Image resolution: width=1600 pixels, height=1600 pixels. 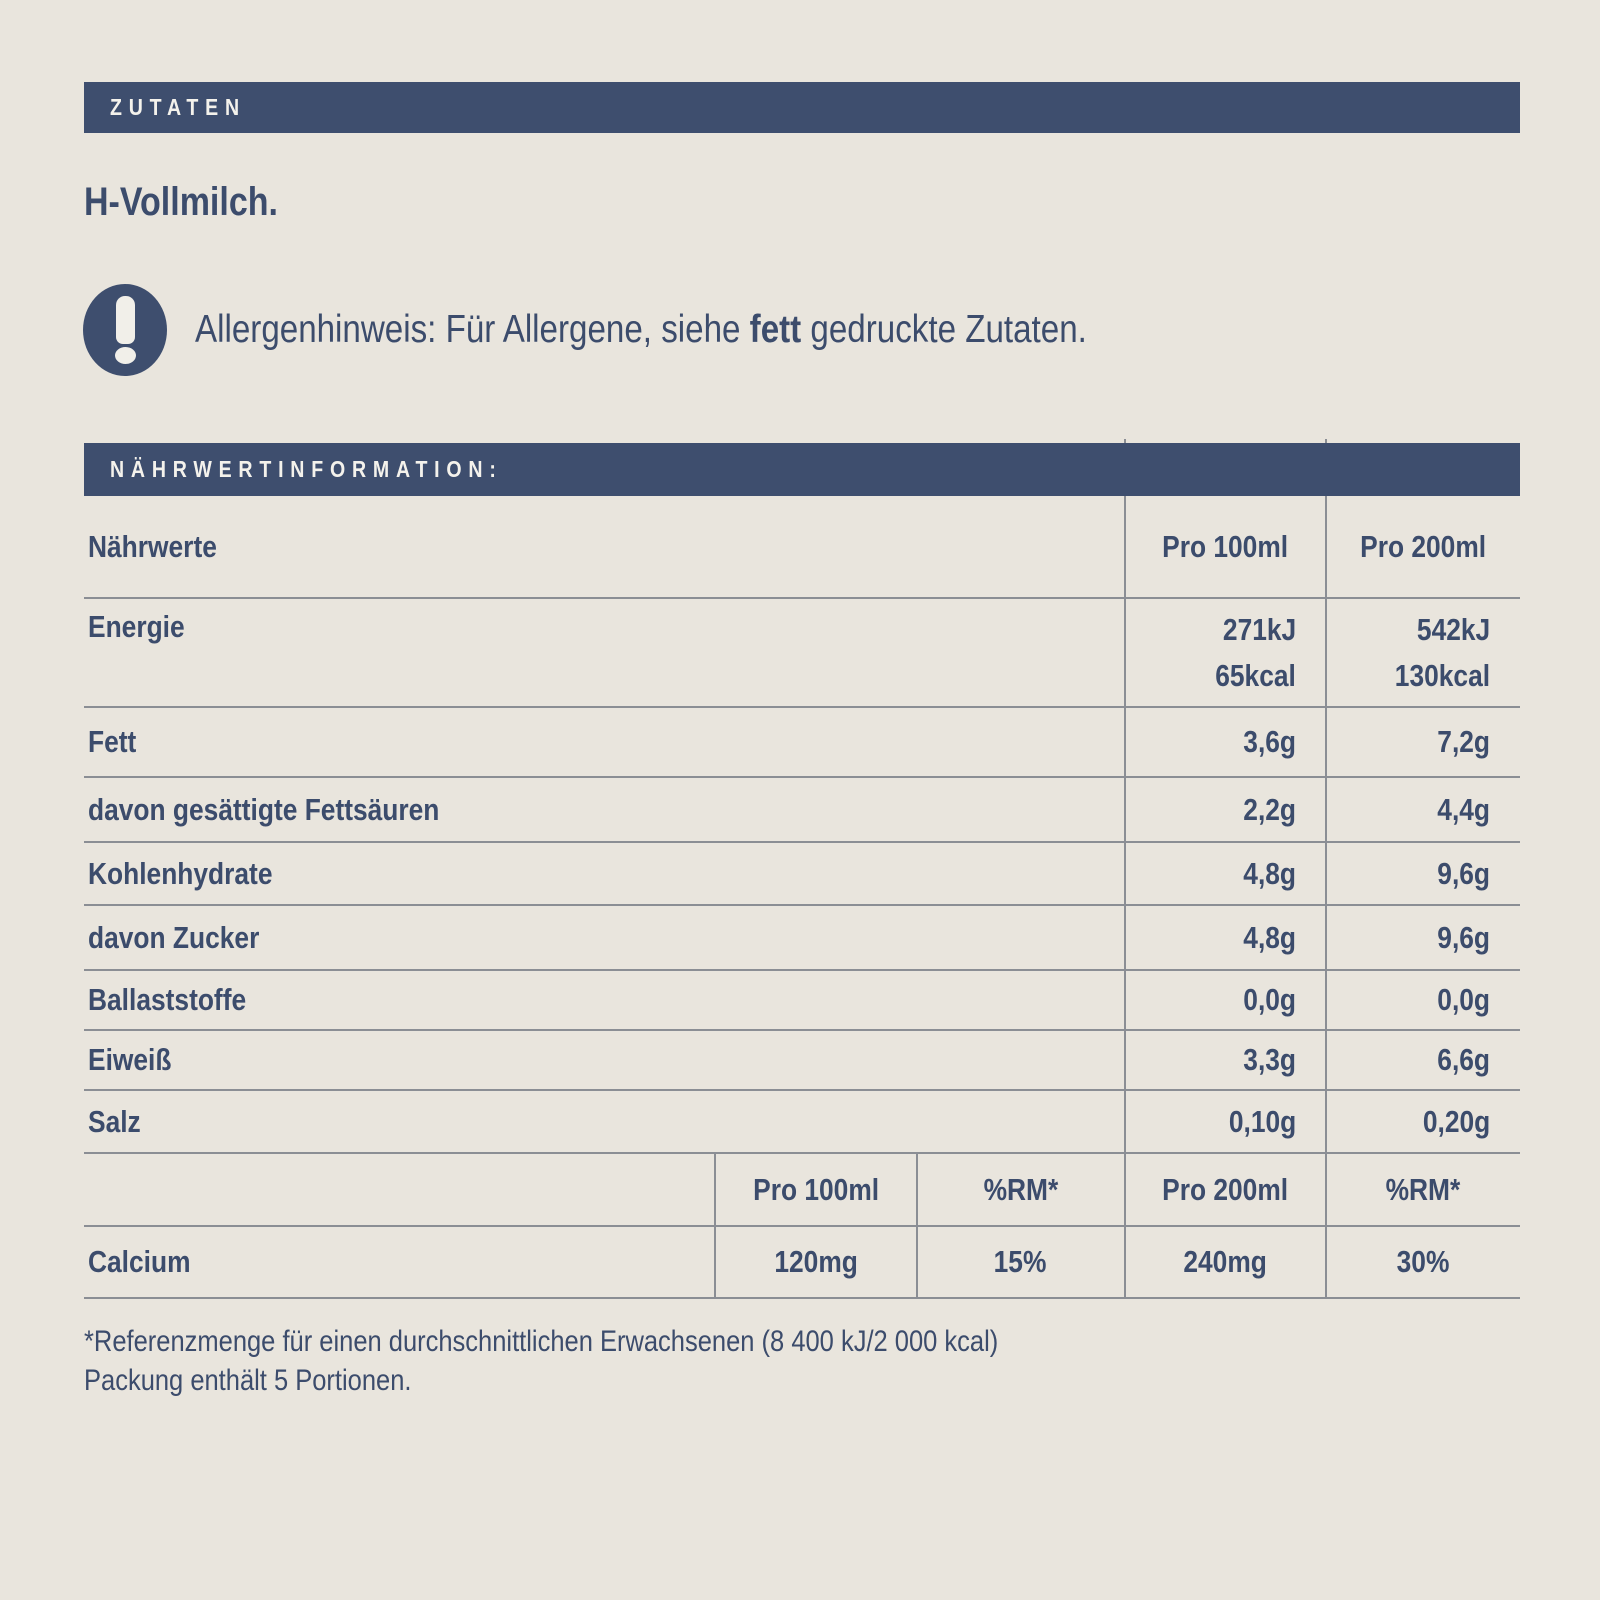 I want to click on column-header-per-100ml: Pro 100ml, so click(x=1225, y=546).